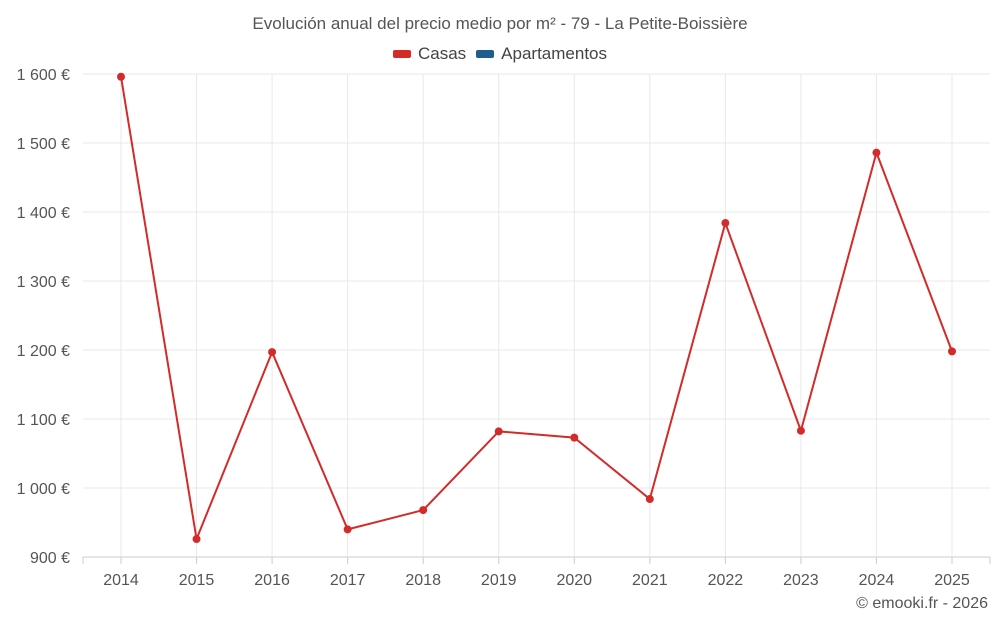 This screenshot has height=625, width=1000. What do you see at coordinates (401, 54) in the screenshot?
I see `legend-swatch-casas` at bounding box center [401, 54].